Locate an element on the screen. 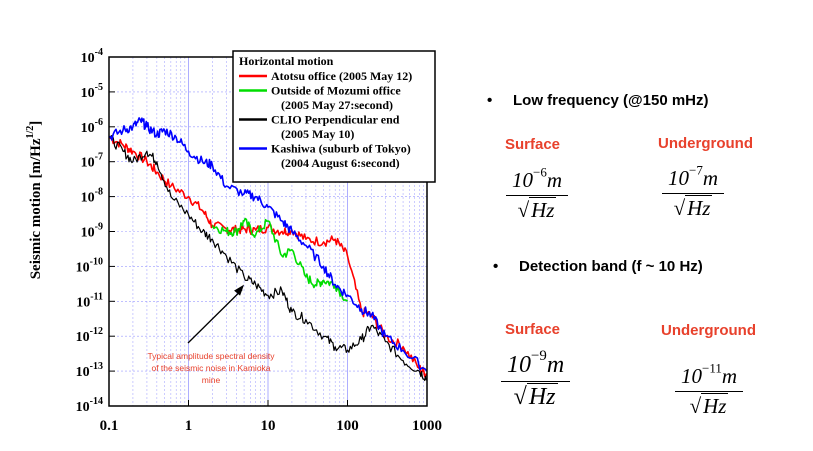 The height and width of the screenshot is (451, 813). surface-title-band: Surface is located at coordinates (533, 329).